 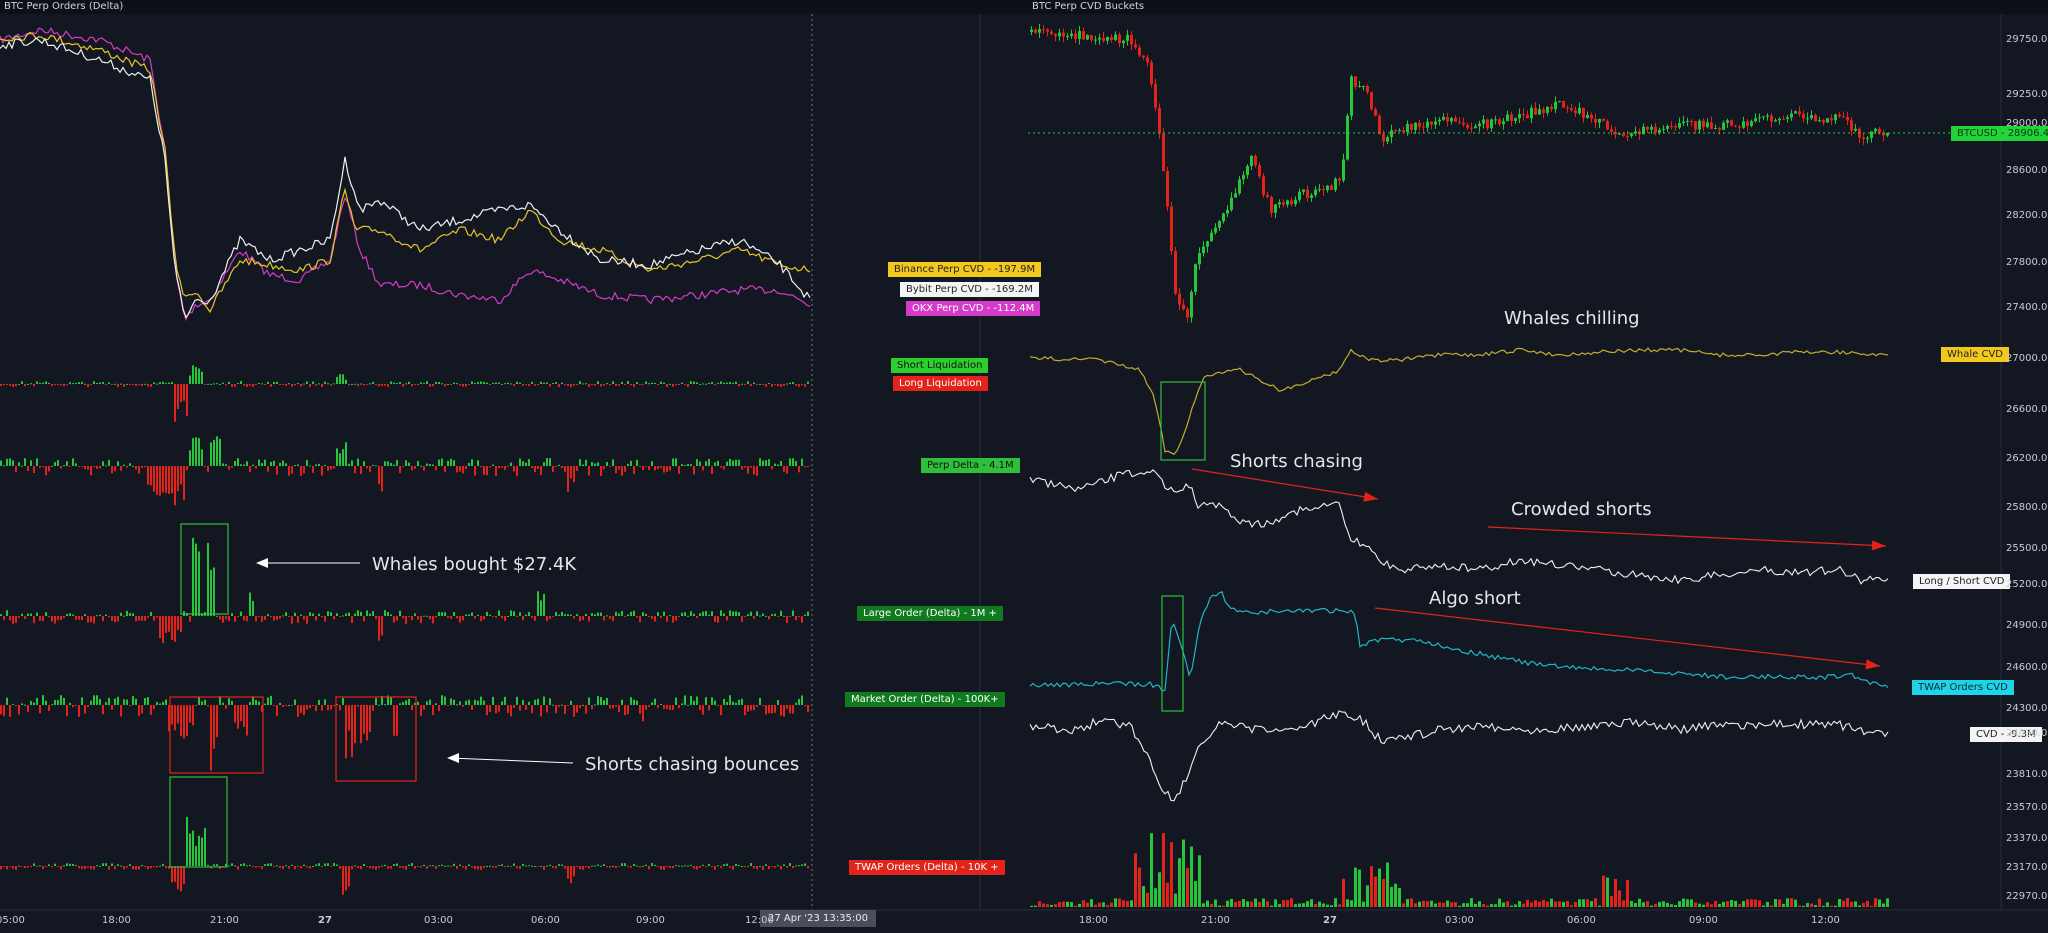 I want to click on legend-perp-delta: Perp Delta - 4.1M, so click(x=970, y=465).